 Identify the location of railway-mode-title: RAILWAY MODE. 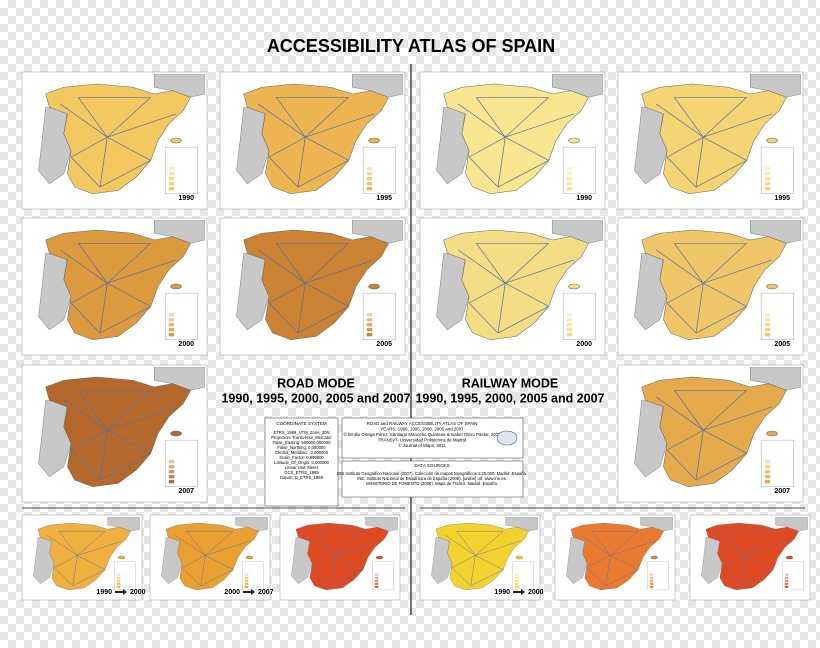
(510, 383).